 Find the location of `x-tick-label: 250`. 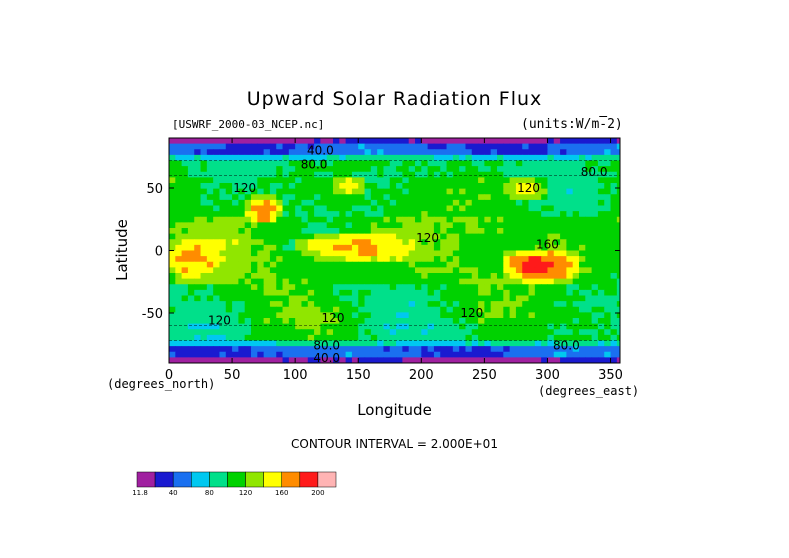

x-tick-label: 250 is located at coordinates (484, 375).